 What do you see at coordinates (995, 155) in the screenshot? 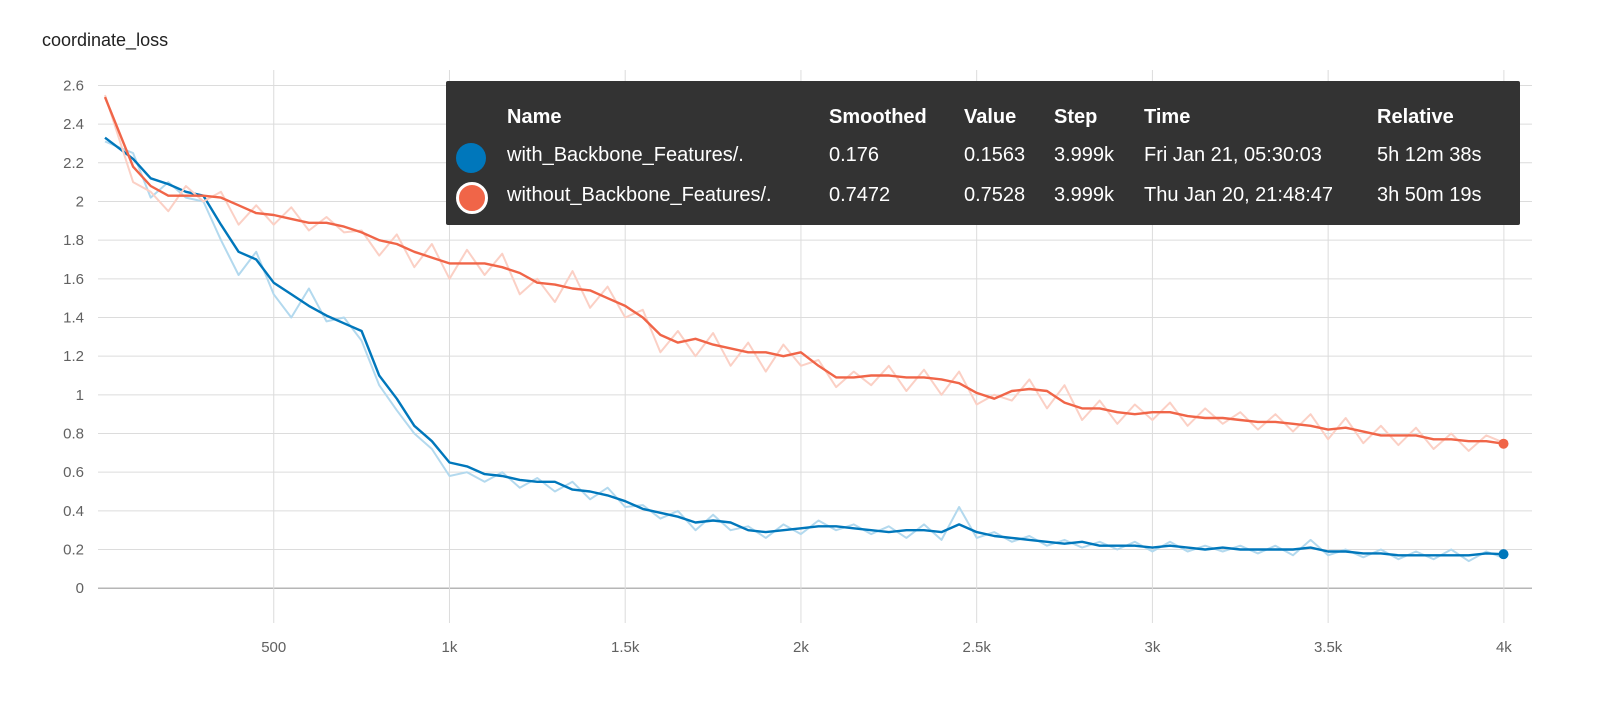
I see `tooltip-row-value: 0.1563` at bounding box center [995, 155].